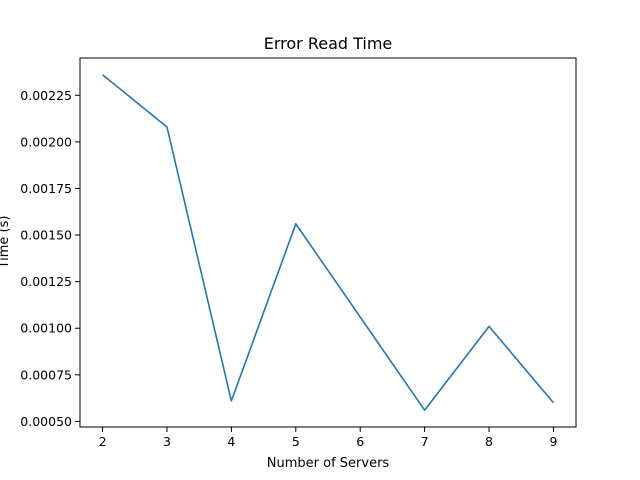 The height and width of the screenshot is (480, 640). What do you see at coordinates (46, 95) in the screenshot?
I see `y-tick-label: 0.00225` at bounding box center [46, 95].